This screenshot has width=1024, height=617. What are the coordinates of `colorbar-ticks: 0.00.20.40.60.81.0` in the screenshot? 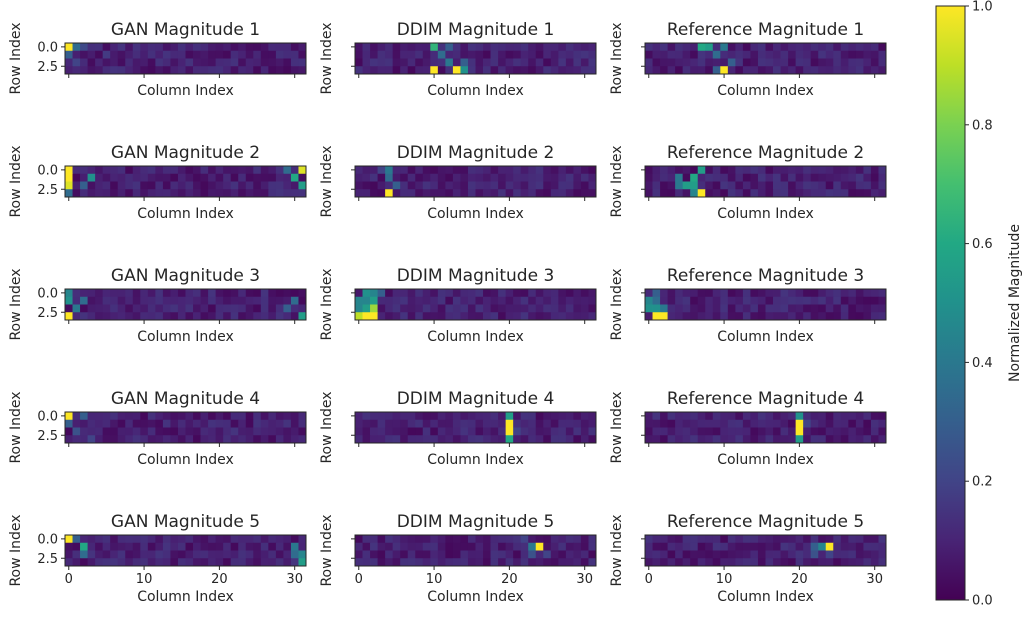 It's located at (979, 304).